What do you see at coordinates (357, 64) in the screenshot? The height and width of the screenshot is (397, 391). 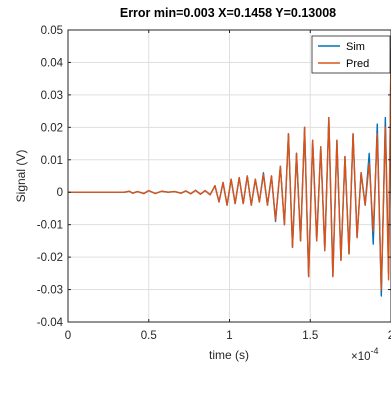 I see `legend-label-pred: Pred` at bounding box center [357, 64].